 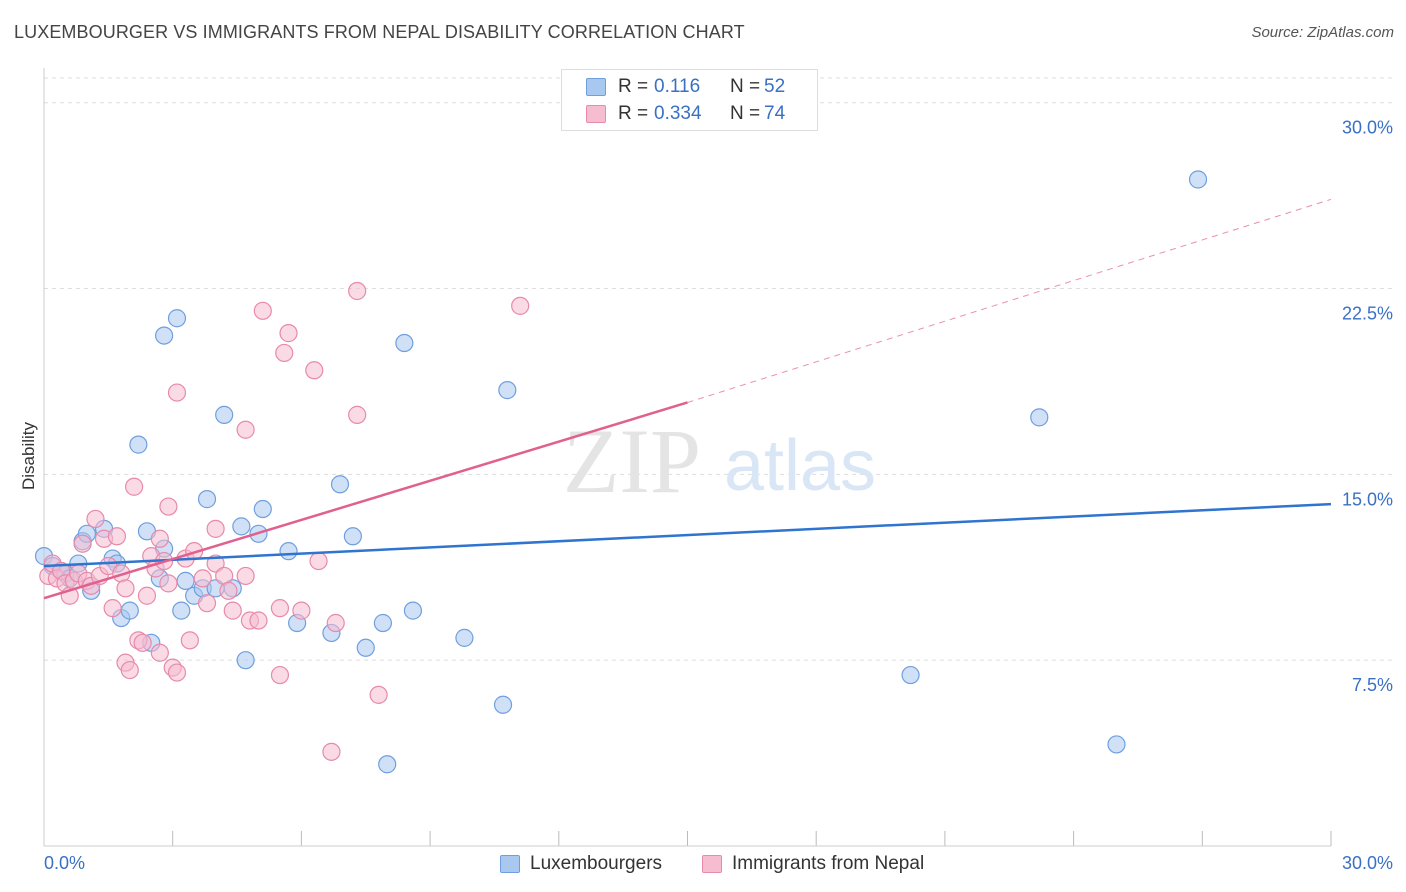 What do you see at coordinates (64, 863) in the screenshot?
I see `x-tick-label: 0.0%` at bounding box center [64, 863].